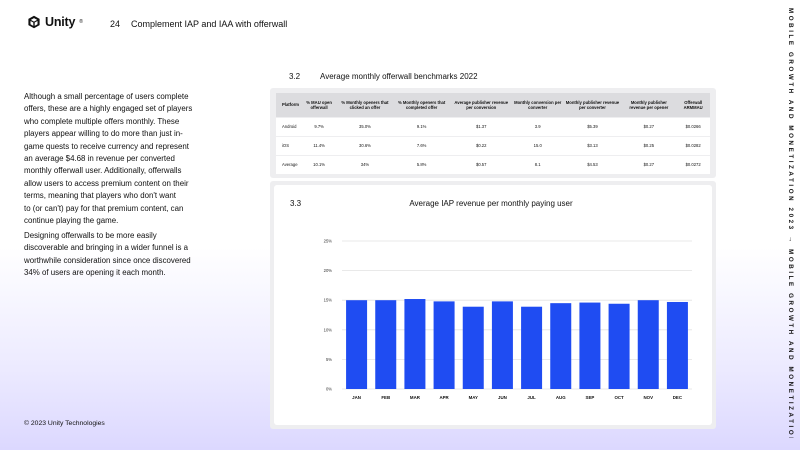 Image resolution: width=800 pixels, height=450 pixels. Describe the element at coordinates (34, 22) in the screenshot. I see `unity-cube-icon` at that location.